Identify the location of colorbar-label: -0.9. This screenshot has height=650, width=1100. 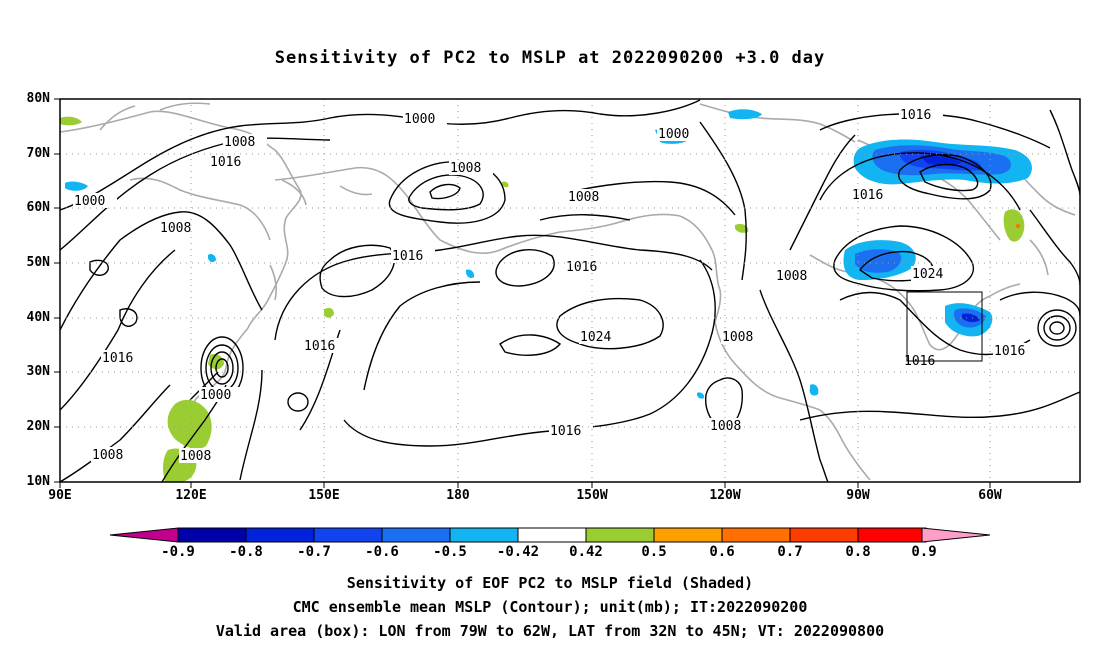
(178, 552).